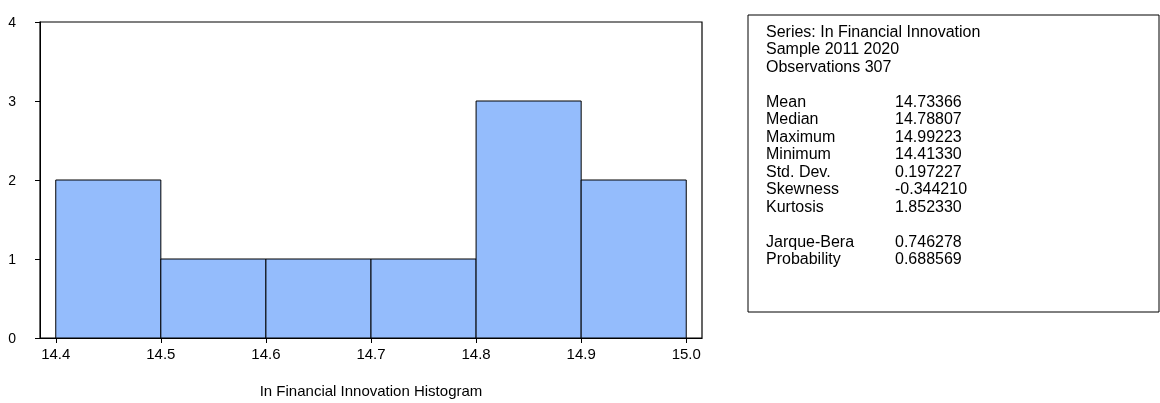 Image resolution: width=1160 pixels, height=403 pixels. Describe the element at coordinates (928, 136) in the screenshot. I see `text: 14.99223` at that location.